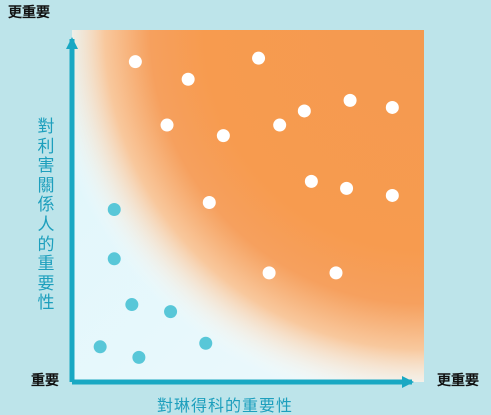  What do you see at coordinates (45, 381) in the screenshot?
I see `x-axis-important-label: 重要` at bounding box center [45, 381].